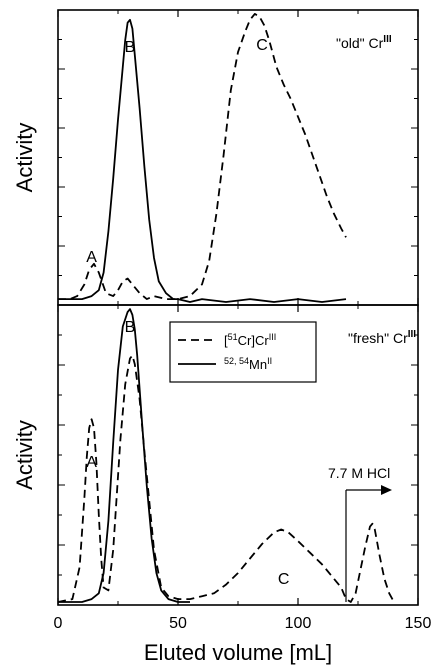  Describe the element at coordinates (238, 652) in the screenshot. I see `x-axis-title: Eluted volume [mL]` at that location.